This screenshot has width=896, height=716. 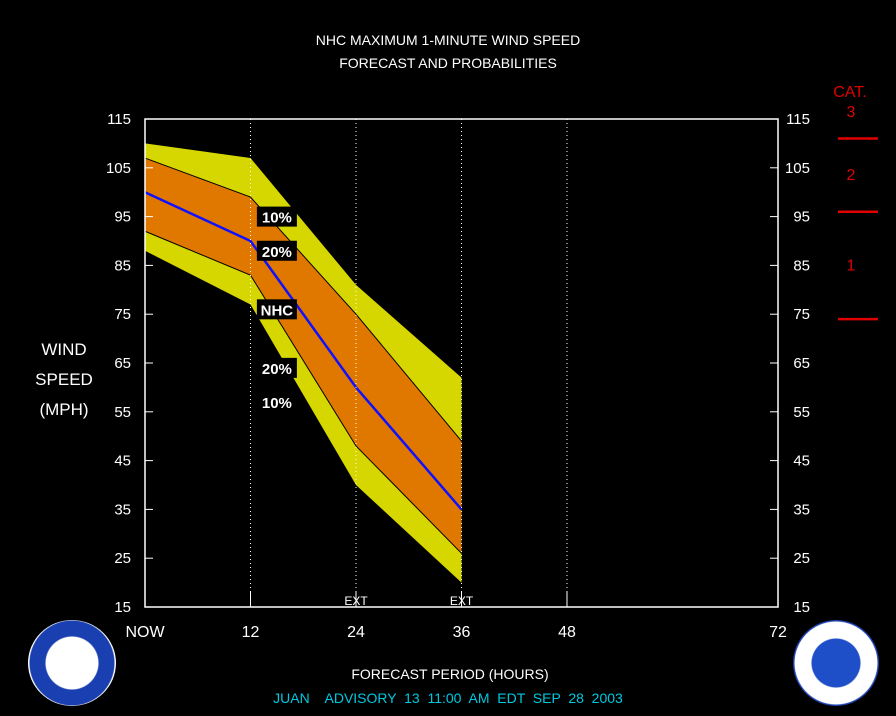 I want to click on y-axis-label-line-3: (MPH), so click(x=63, y=409).